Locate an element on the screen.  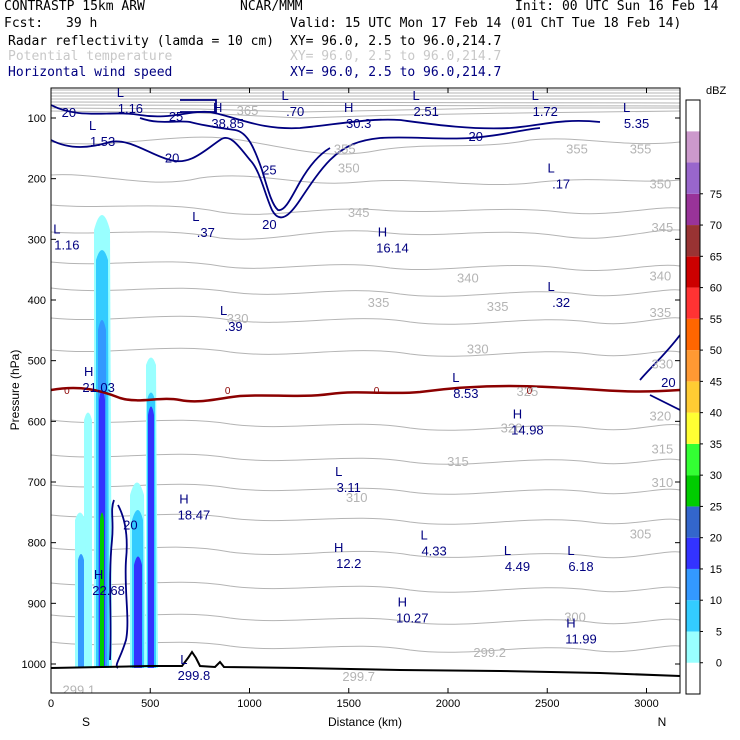
x-tick-label: 1500 is located at coordinates (349, 704).